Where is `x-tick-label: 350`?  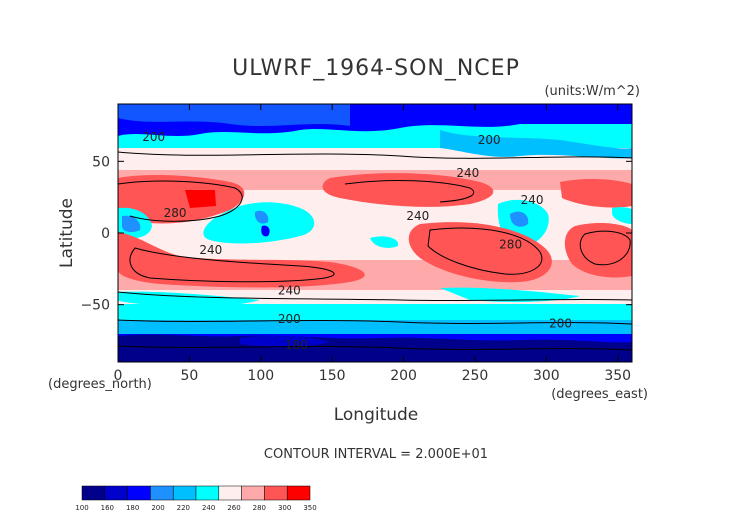
x-tick-label: 350 is located at coordinates (617, 376).